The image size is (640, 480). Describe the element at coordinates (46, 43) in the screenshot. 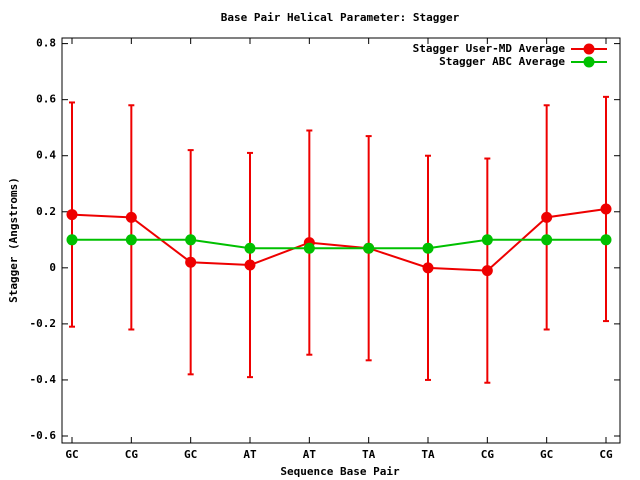

I see `y-tick-label: 0.8` at that location.